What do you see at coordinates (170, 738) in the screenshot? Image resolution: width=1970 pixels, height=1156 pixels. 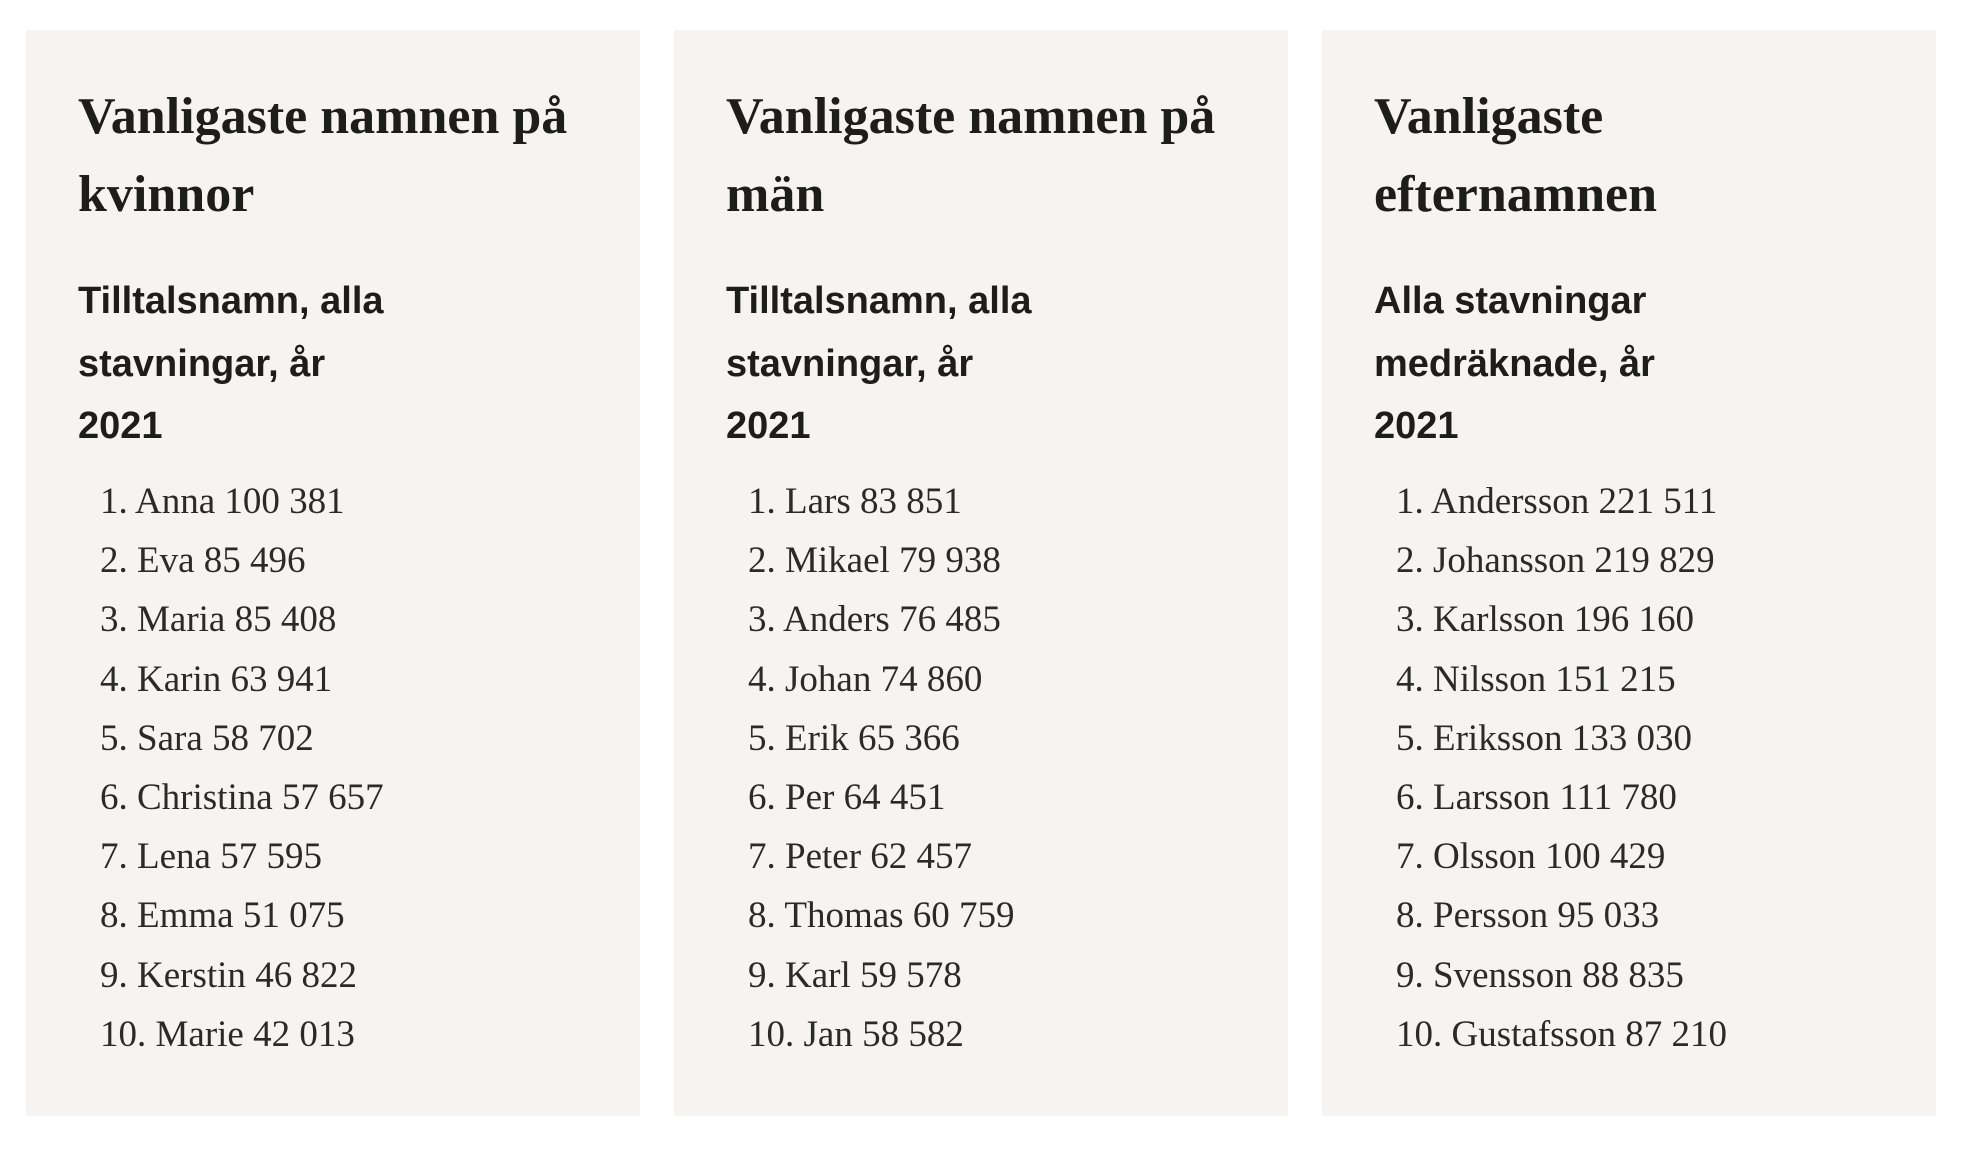 I see `item-name: Sara` at bounding box center [170, 738].